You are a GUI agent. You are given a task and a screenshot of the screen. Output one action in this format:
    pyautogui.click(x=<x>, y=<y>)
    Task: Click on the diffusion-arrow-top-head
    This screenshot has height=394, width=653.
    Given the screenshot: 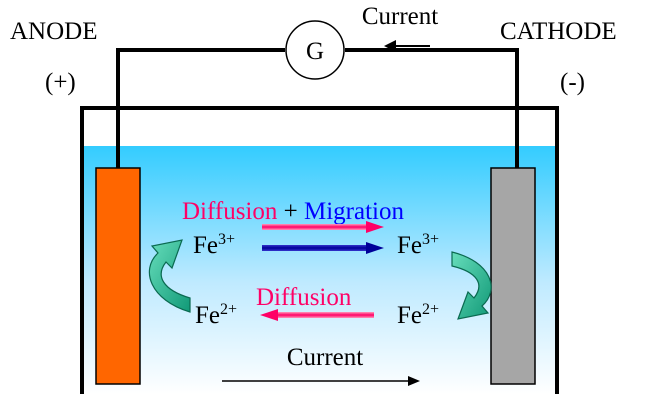 What is the action you would take?
    pyautogui.click(x=375, y=227)
    